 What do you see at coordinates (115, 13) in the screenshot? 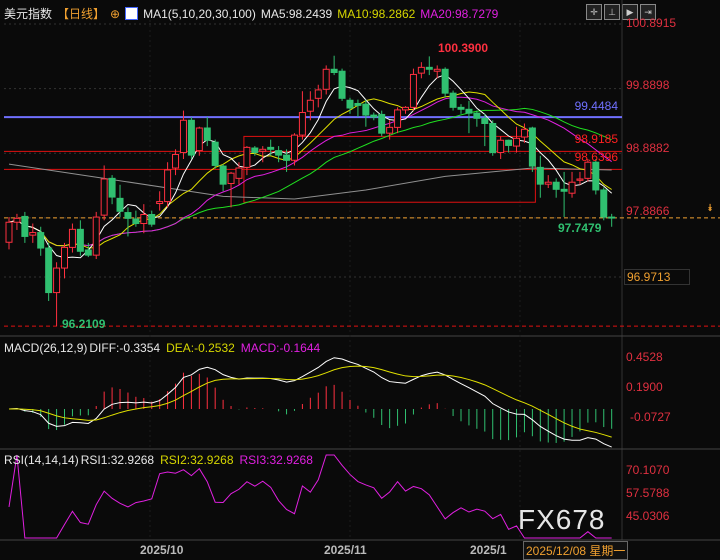
I see `globe-icon: ⊕` at bounding box center [115, 13].